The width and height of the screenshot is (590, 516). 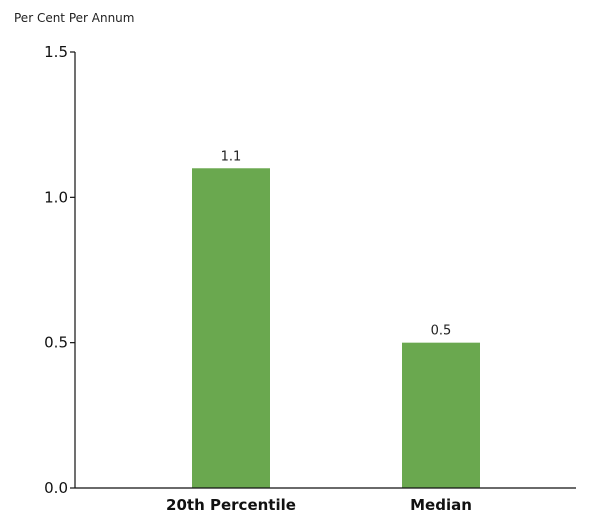 I want to click on bar-value-label: 0.5, so click(x=441, y=331).